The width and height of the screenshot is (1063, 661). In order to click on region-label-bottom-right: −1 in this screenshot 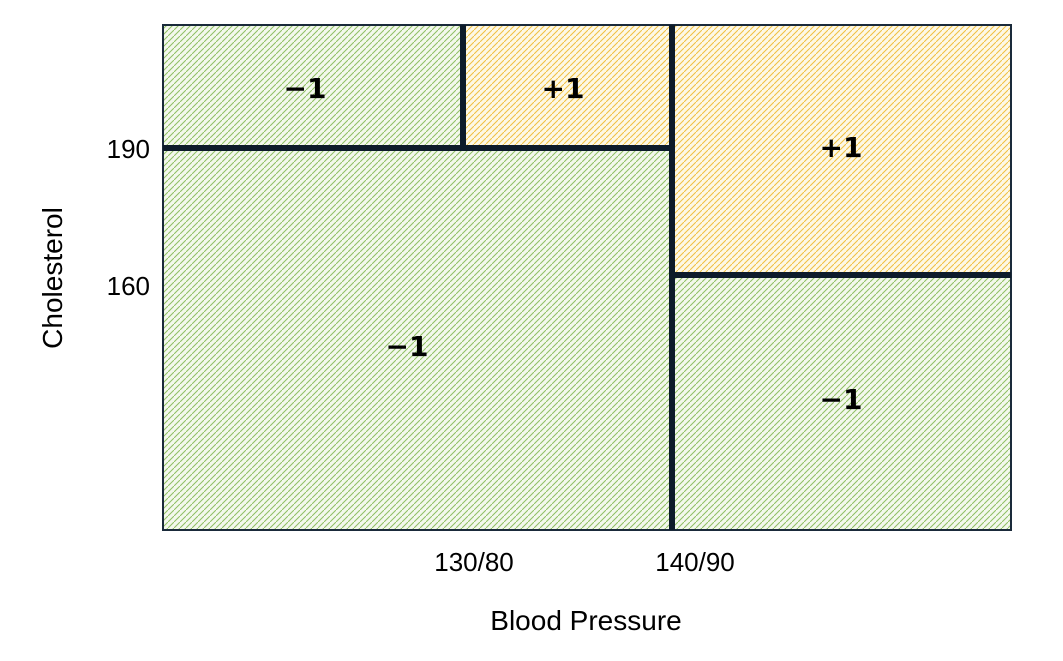, I will do `click(841, 399)`.